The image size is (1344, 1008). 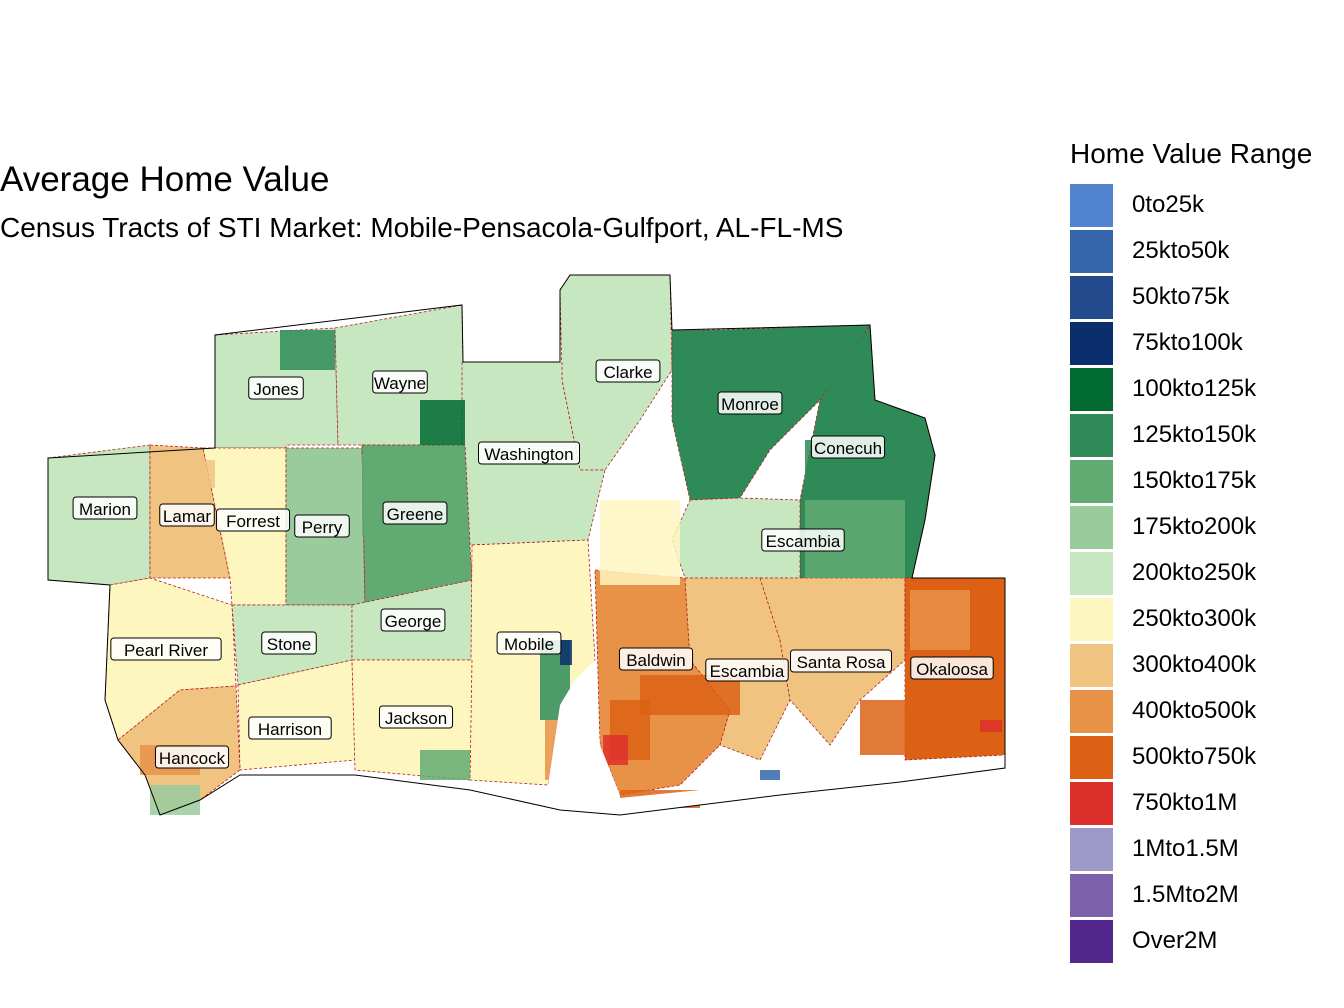 I want to click on legend-label: 0to25k, so click(x=1168, y=204).